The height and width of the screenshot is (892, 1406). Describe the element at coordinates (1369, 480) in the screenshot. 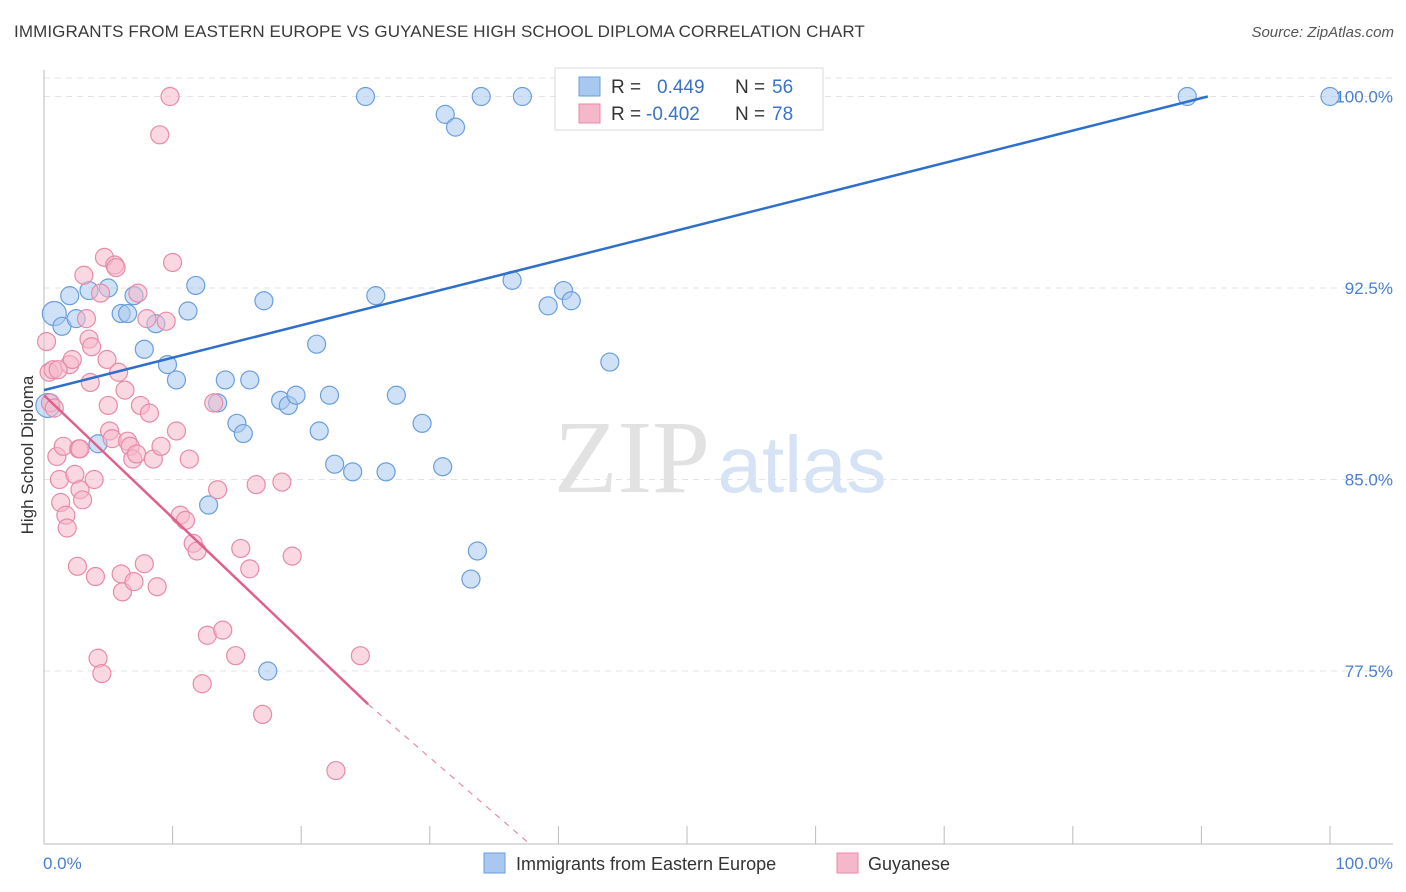

I see `y-tick-label-1: 85.0%` at that location.